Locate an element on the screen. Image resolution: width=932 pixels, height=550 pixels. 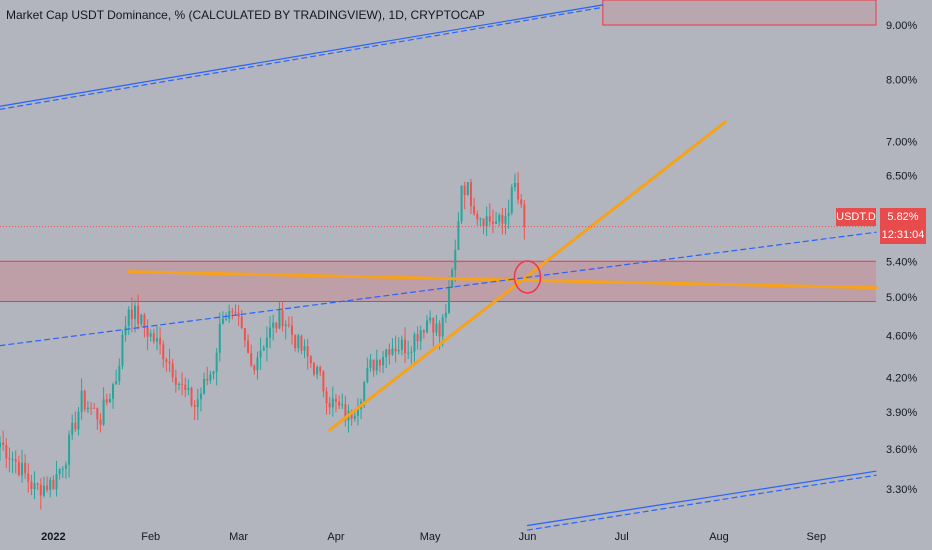
x-tick-label: Jul is located at coordinates (622, 537).